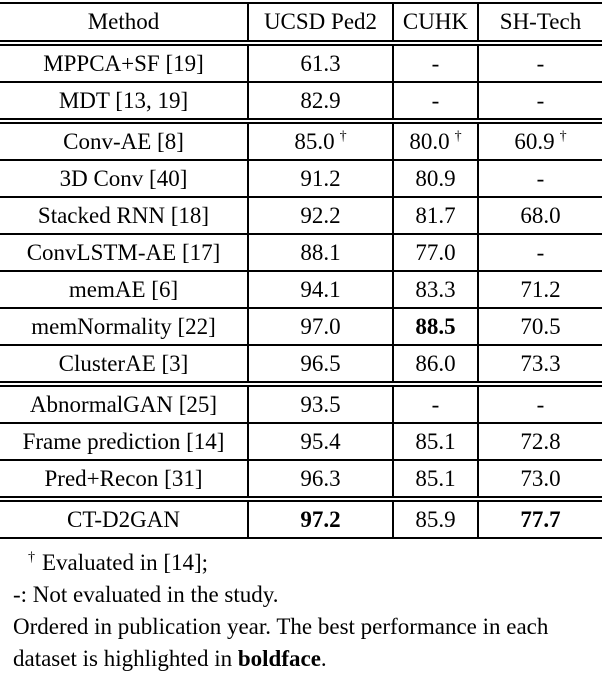 The width and height of the screenshot is (602, 680). I want to click on table-row: MDT [13, 19] 82.9- -, so click(301, 103).